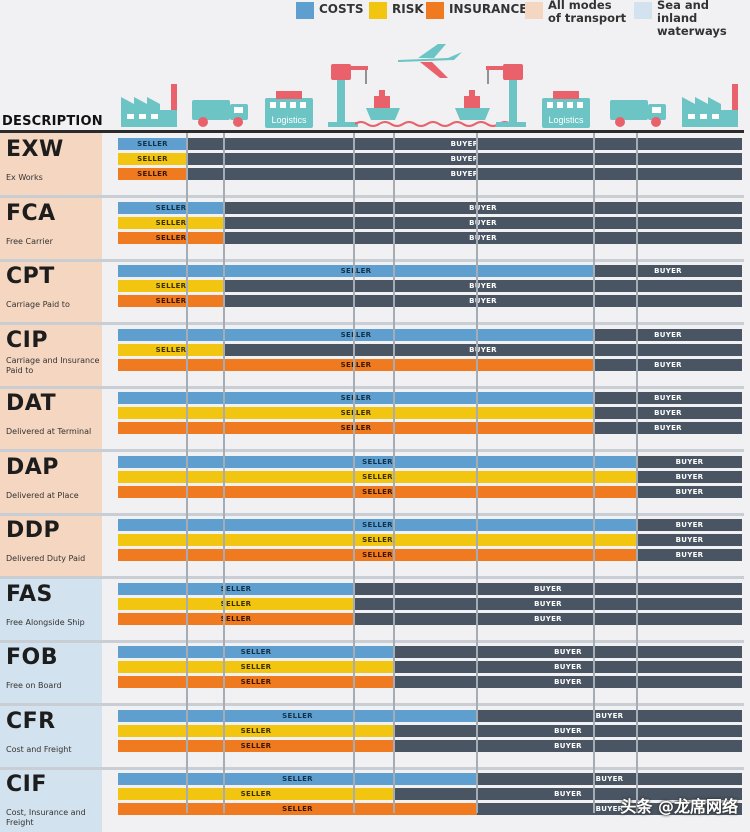  What do you see at coordinates (29, 594) in the screenshot?
I see `term-code: FAS` at bounding box center [29, 594].